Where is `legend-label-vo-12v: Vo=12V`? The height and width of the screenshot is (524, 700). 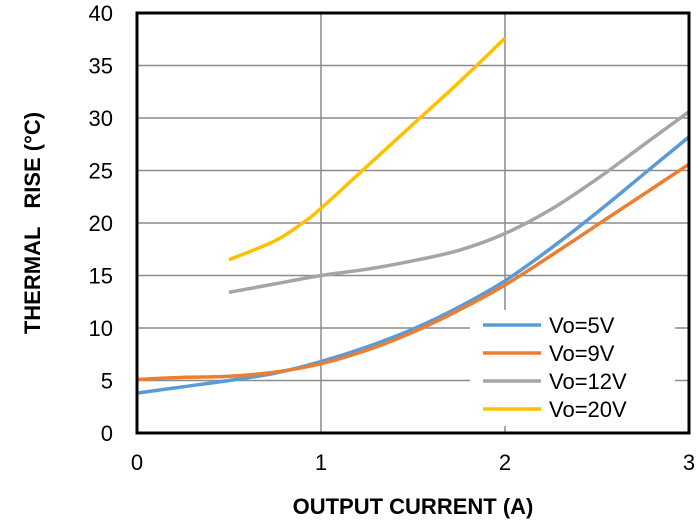
legend-label-vo-12v: Vo=12V is located at coordinates (588, 381).